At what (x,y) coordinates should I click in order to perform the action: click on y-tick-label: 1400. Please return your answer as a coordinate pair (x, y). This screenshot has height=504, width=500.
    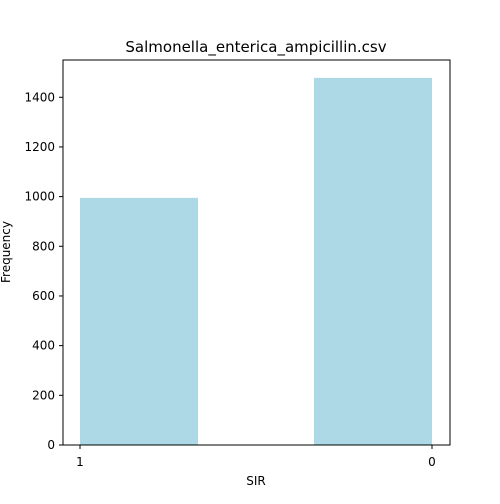
    Looking at the image, I should click on (39, 97).